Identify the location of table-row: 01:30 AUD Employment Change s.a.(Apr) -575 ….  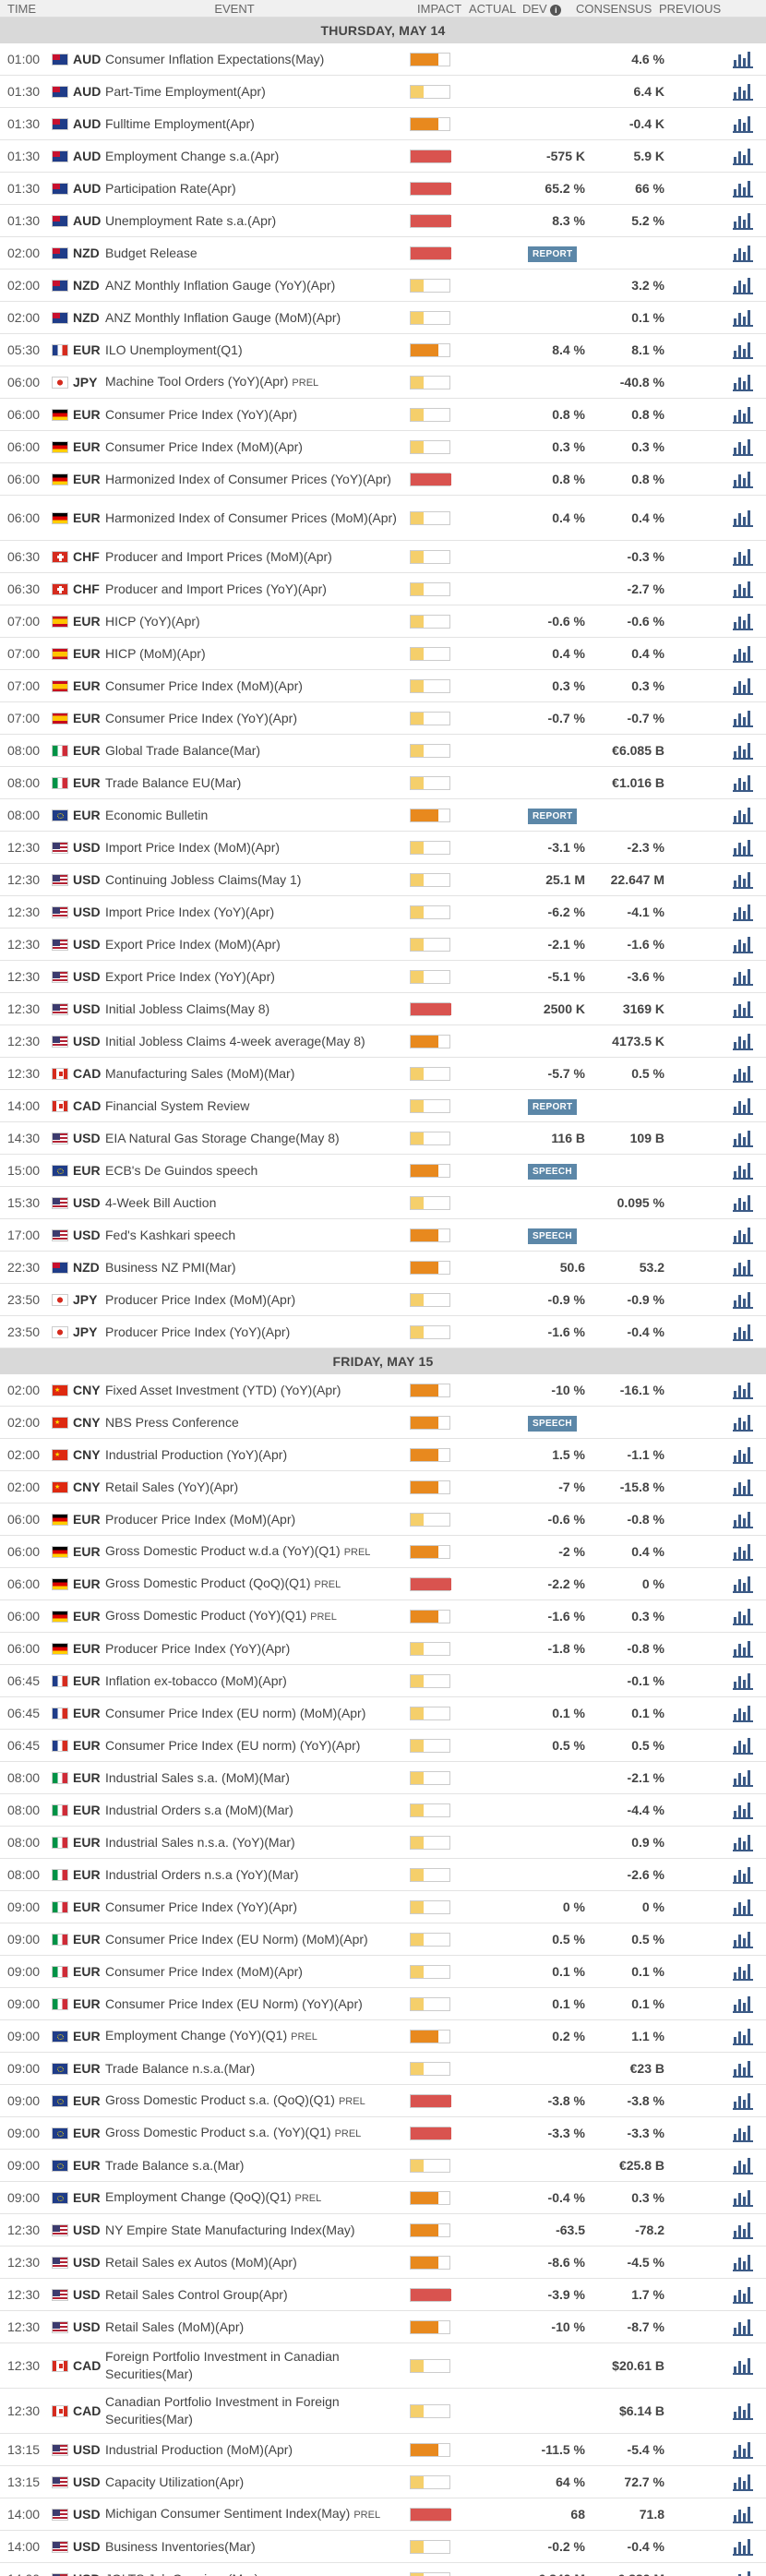
(383, 156).